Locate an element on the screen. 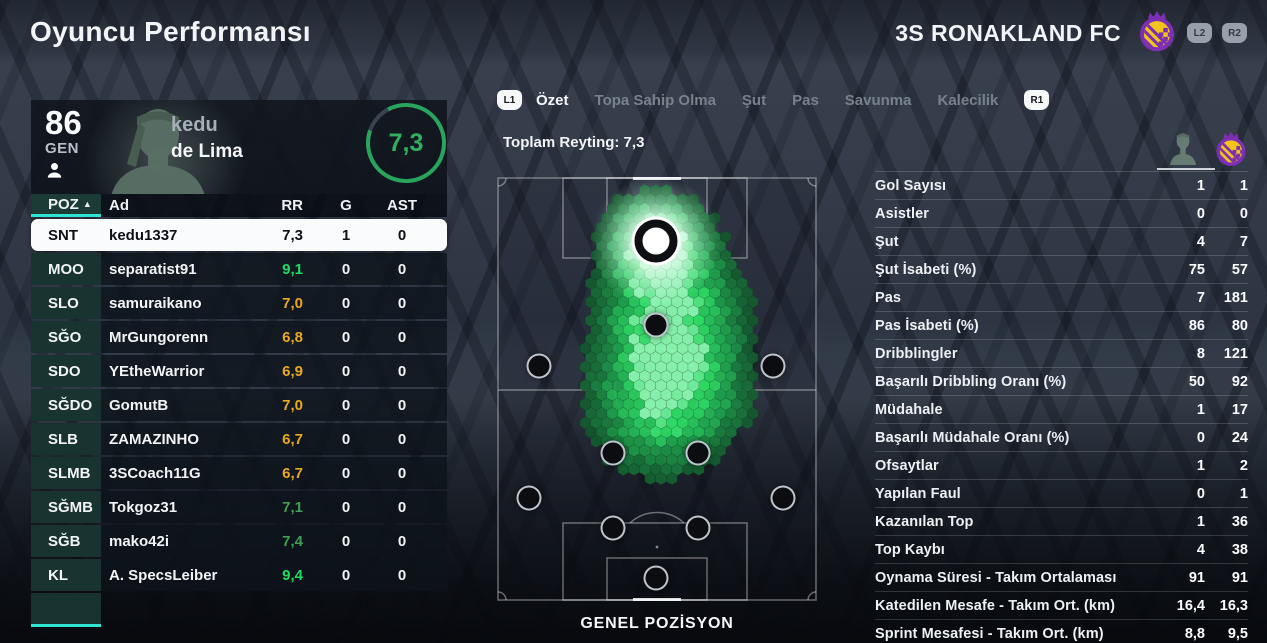 The width and height of the screenshot is (1267, 643). table-row: SĞO MrGungorenn 6,8 0 0 is located at coordinates (239, 337).